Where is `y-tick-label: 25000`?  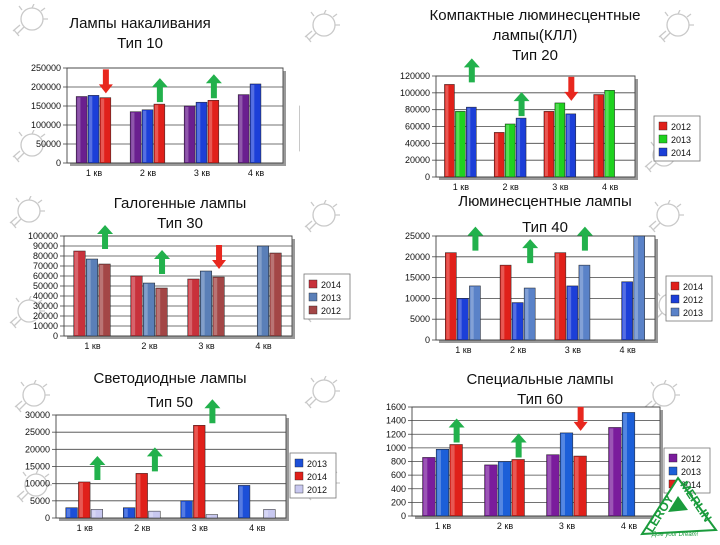
y-tick-label: 25000 is located at coordinates (37, 432).